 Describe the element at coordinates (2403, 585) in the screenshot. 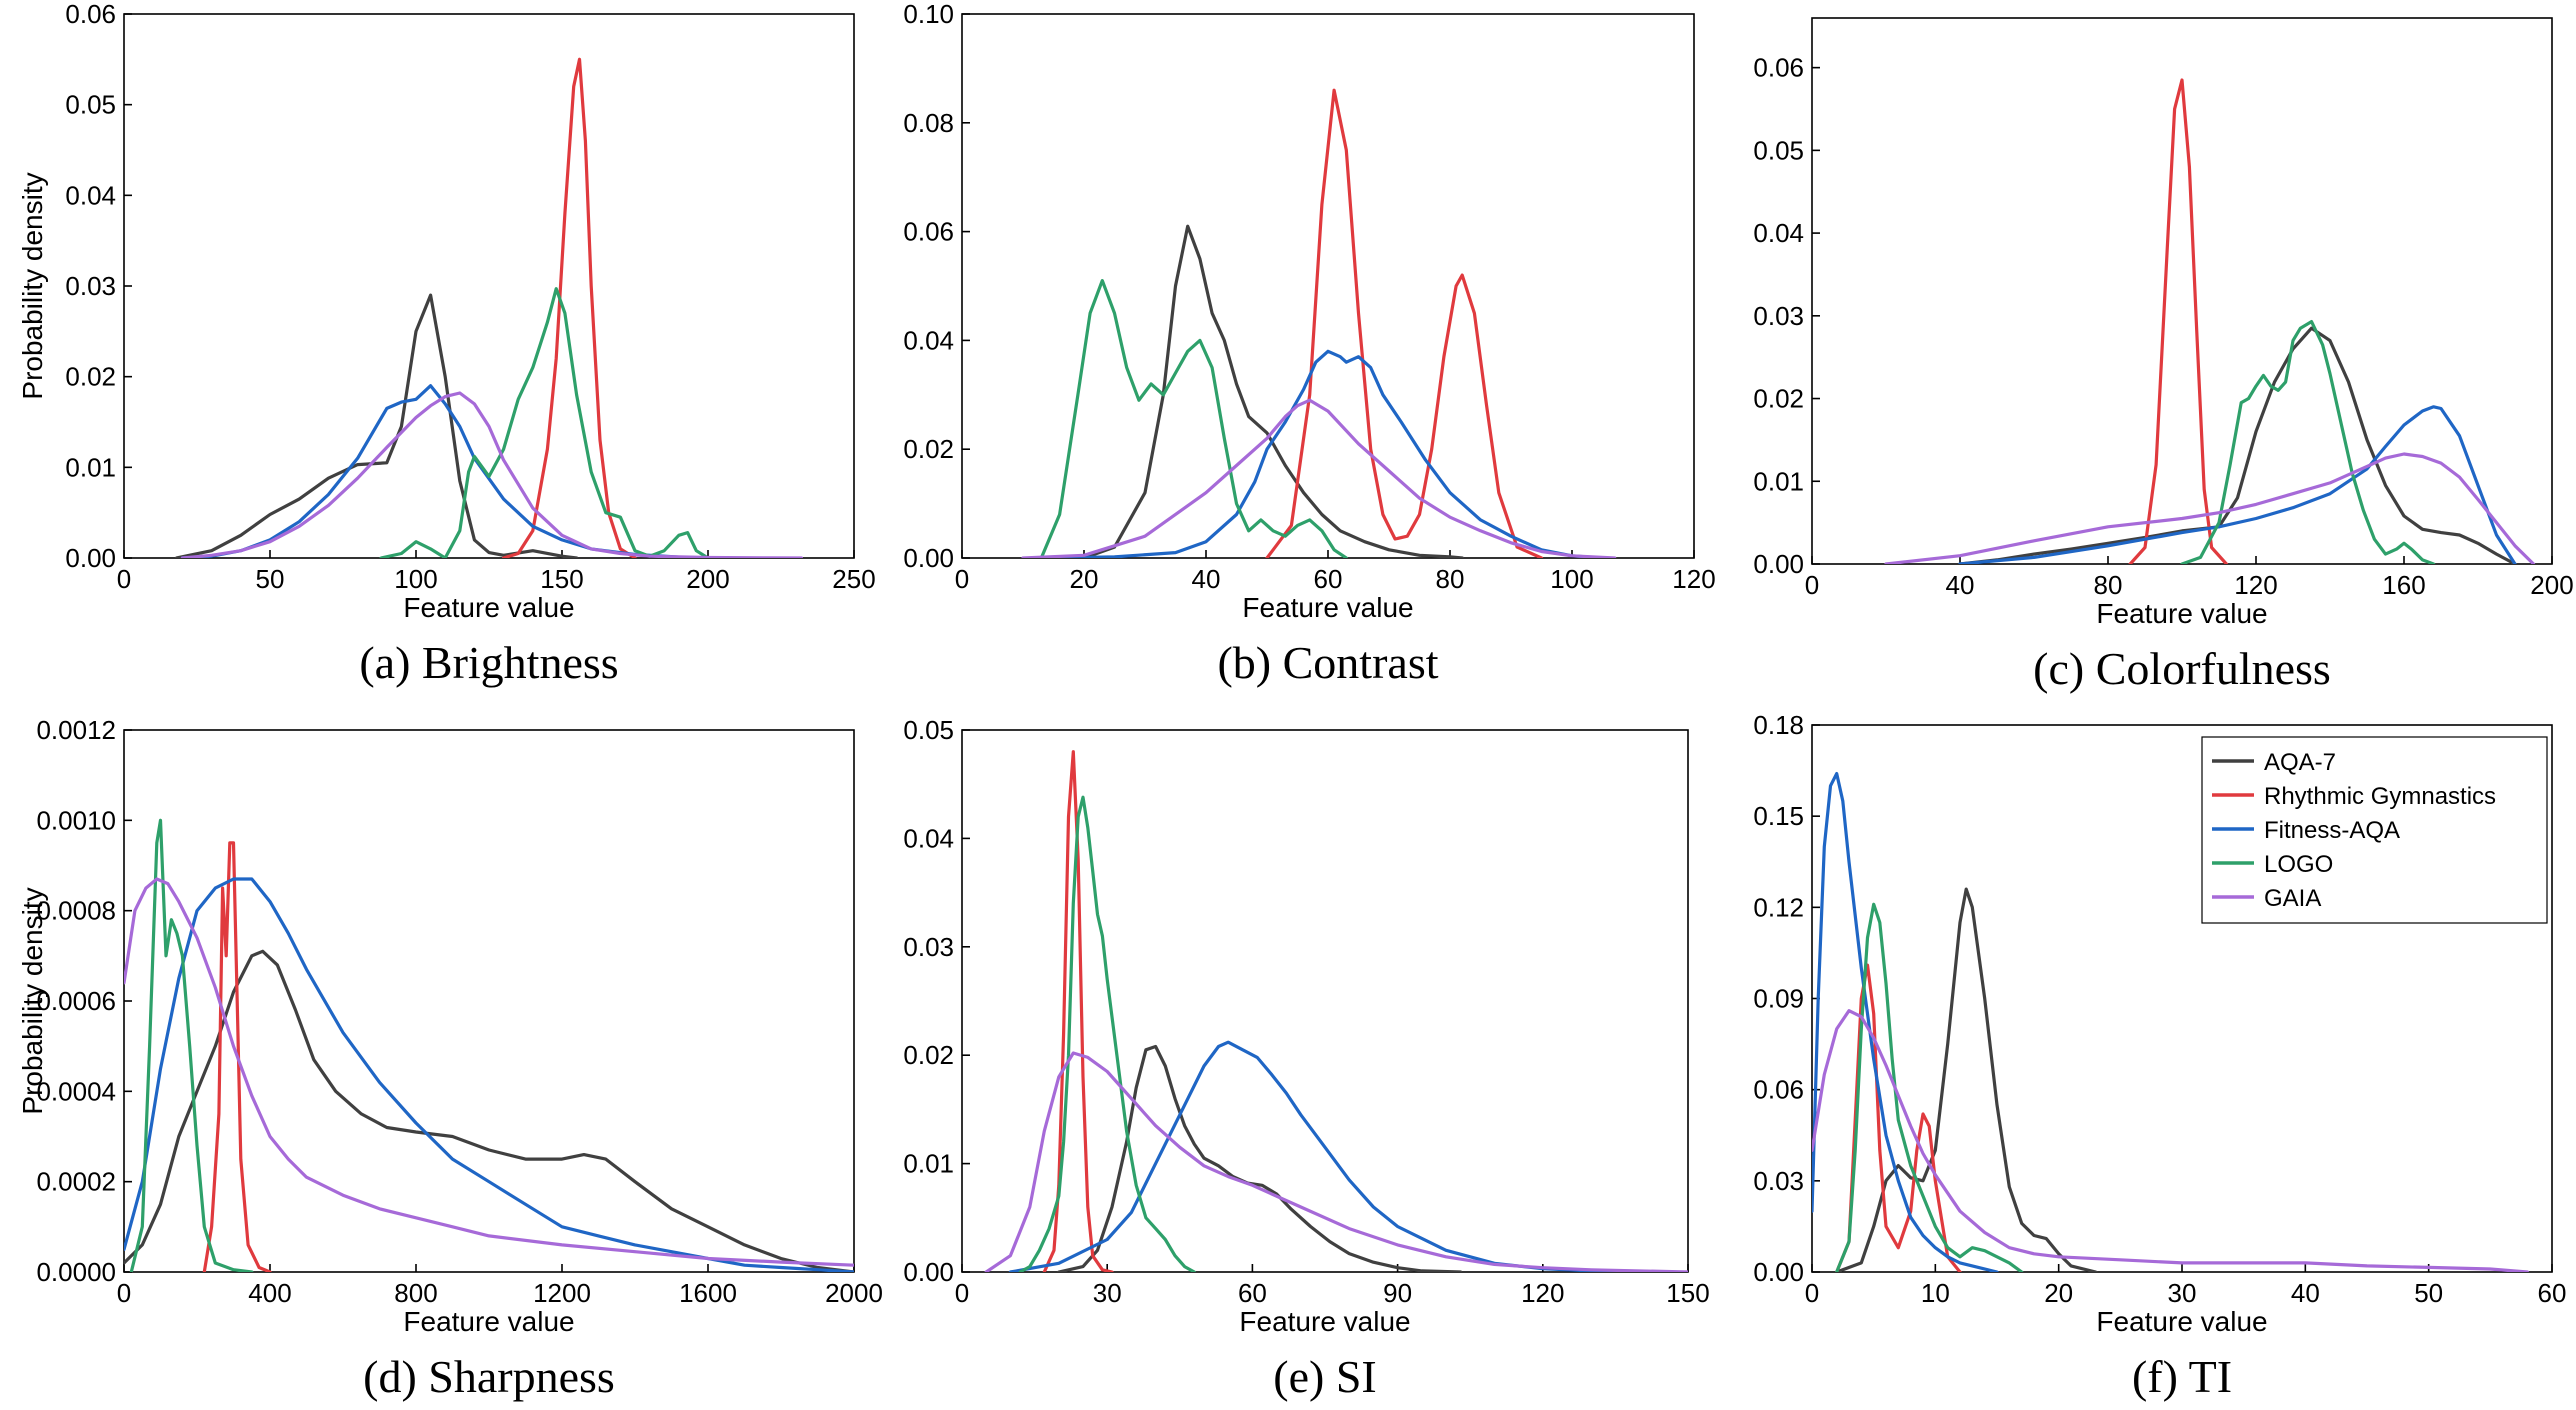

I see `x-tick-label: 160` at that location.